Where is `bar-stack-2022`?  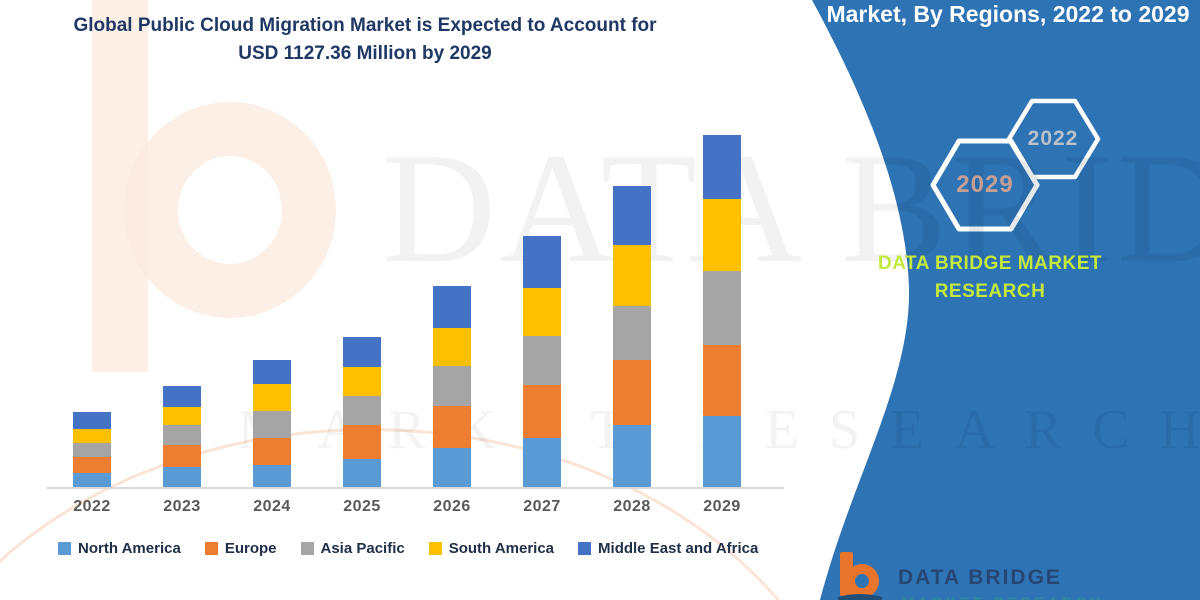
bar-stack-2022 is located at coordinates (92, 449).